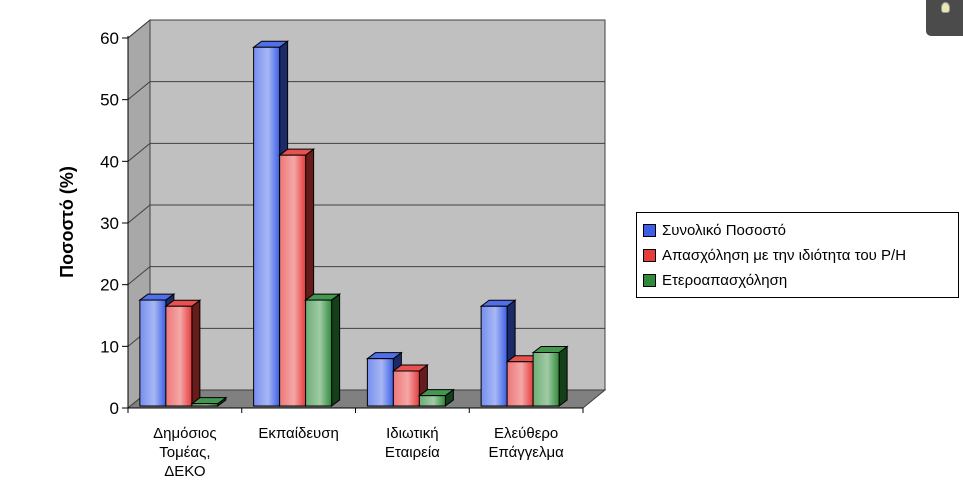  What do you see at coordinates (944, 18) in the screenshot?
I see `corner-widget` at bounding box center [944, 18].